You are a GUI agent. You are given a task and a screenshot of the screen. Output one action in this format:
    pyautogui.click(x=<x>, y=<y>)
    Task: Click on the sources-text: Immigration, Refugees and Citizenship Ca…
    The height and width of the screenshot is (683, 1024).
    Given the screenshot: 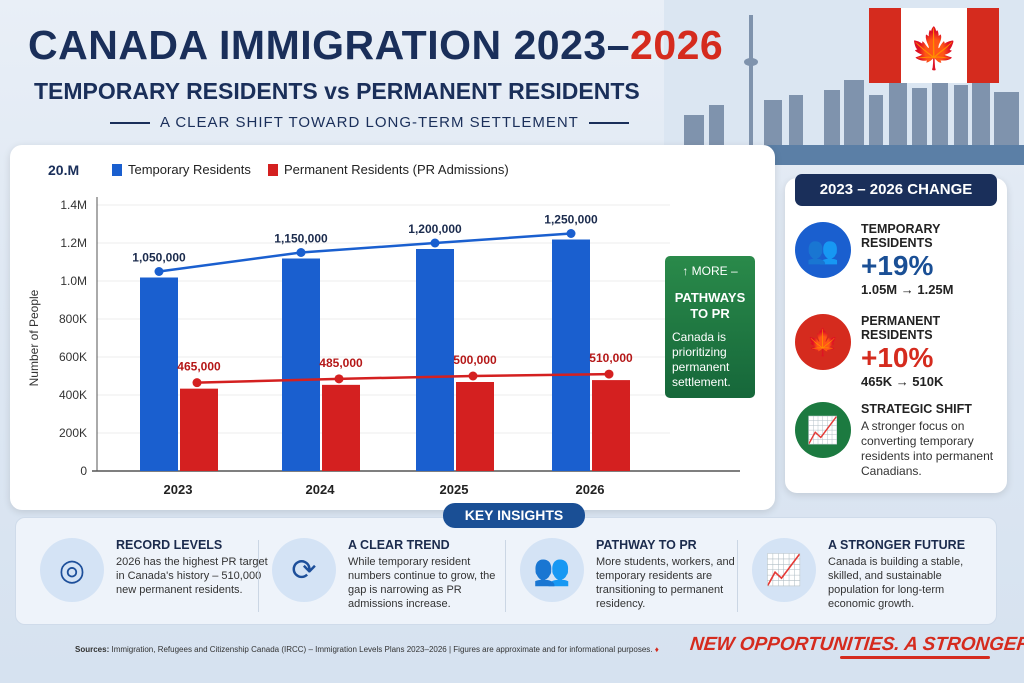 What is the action you would take?
    pyautogui.click(x=382, y=649)
    